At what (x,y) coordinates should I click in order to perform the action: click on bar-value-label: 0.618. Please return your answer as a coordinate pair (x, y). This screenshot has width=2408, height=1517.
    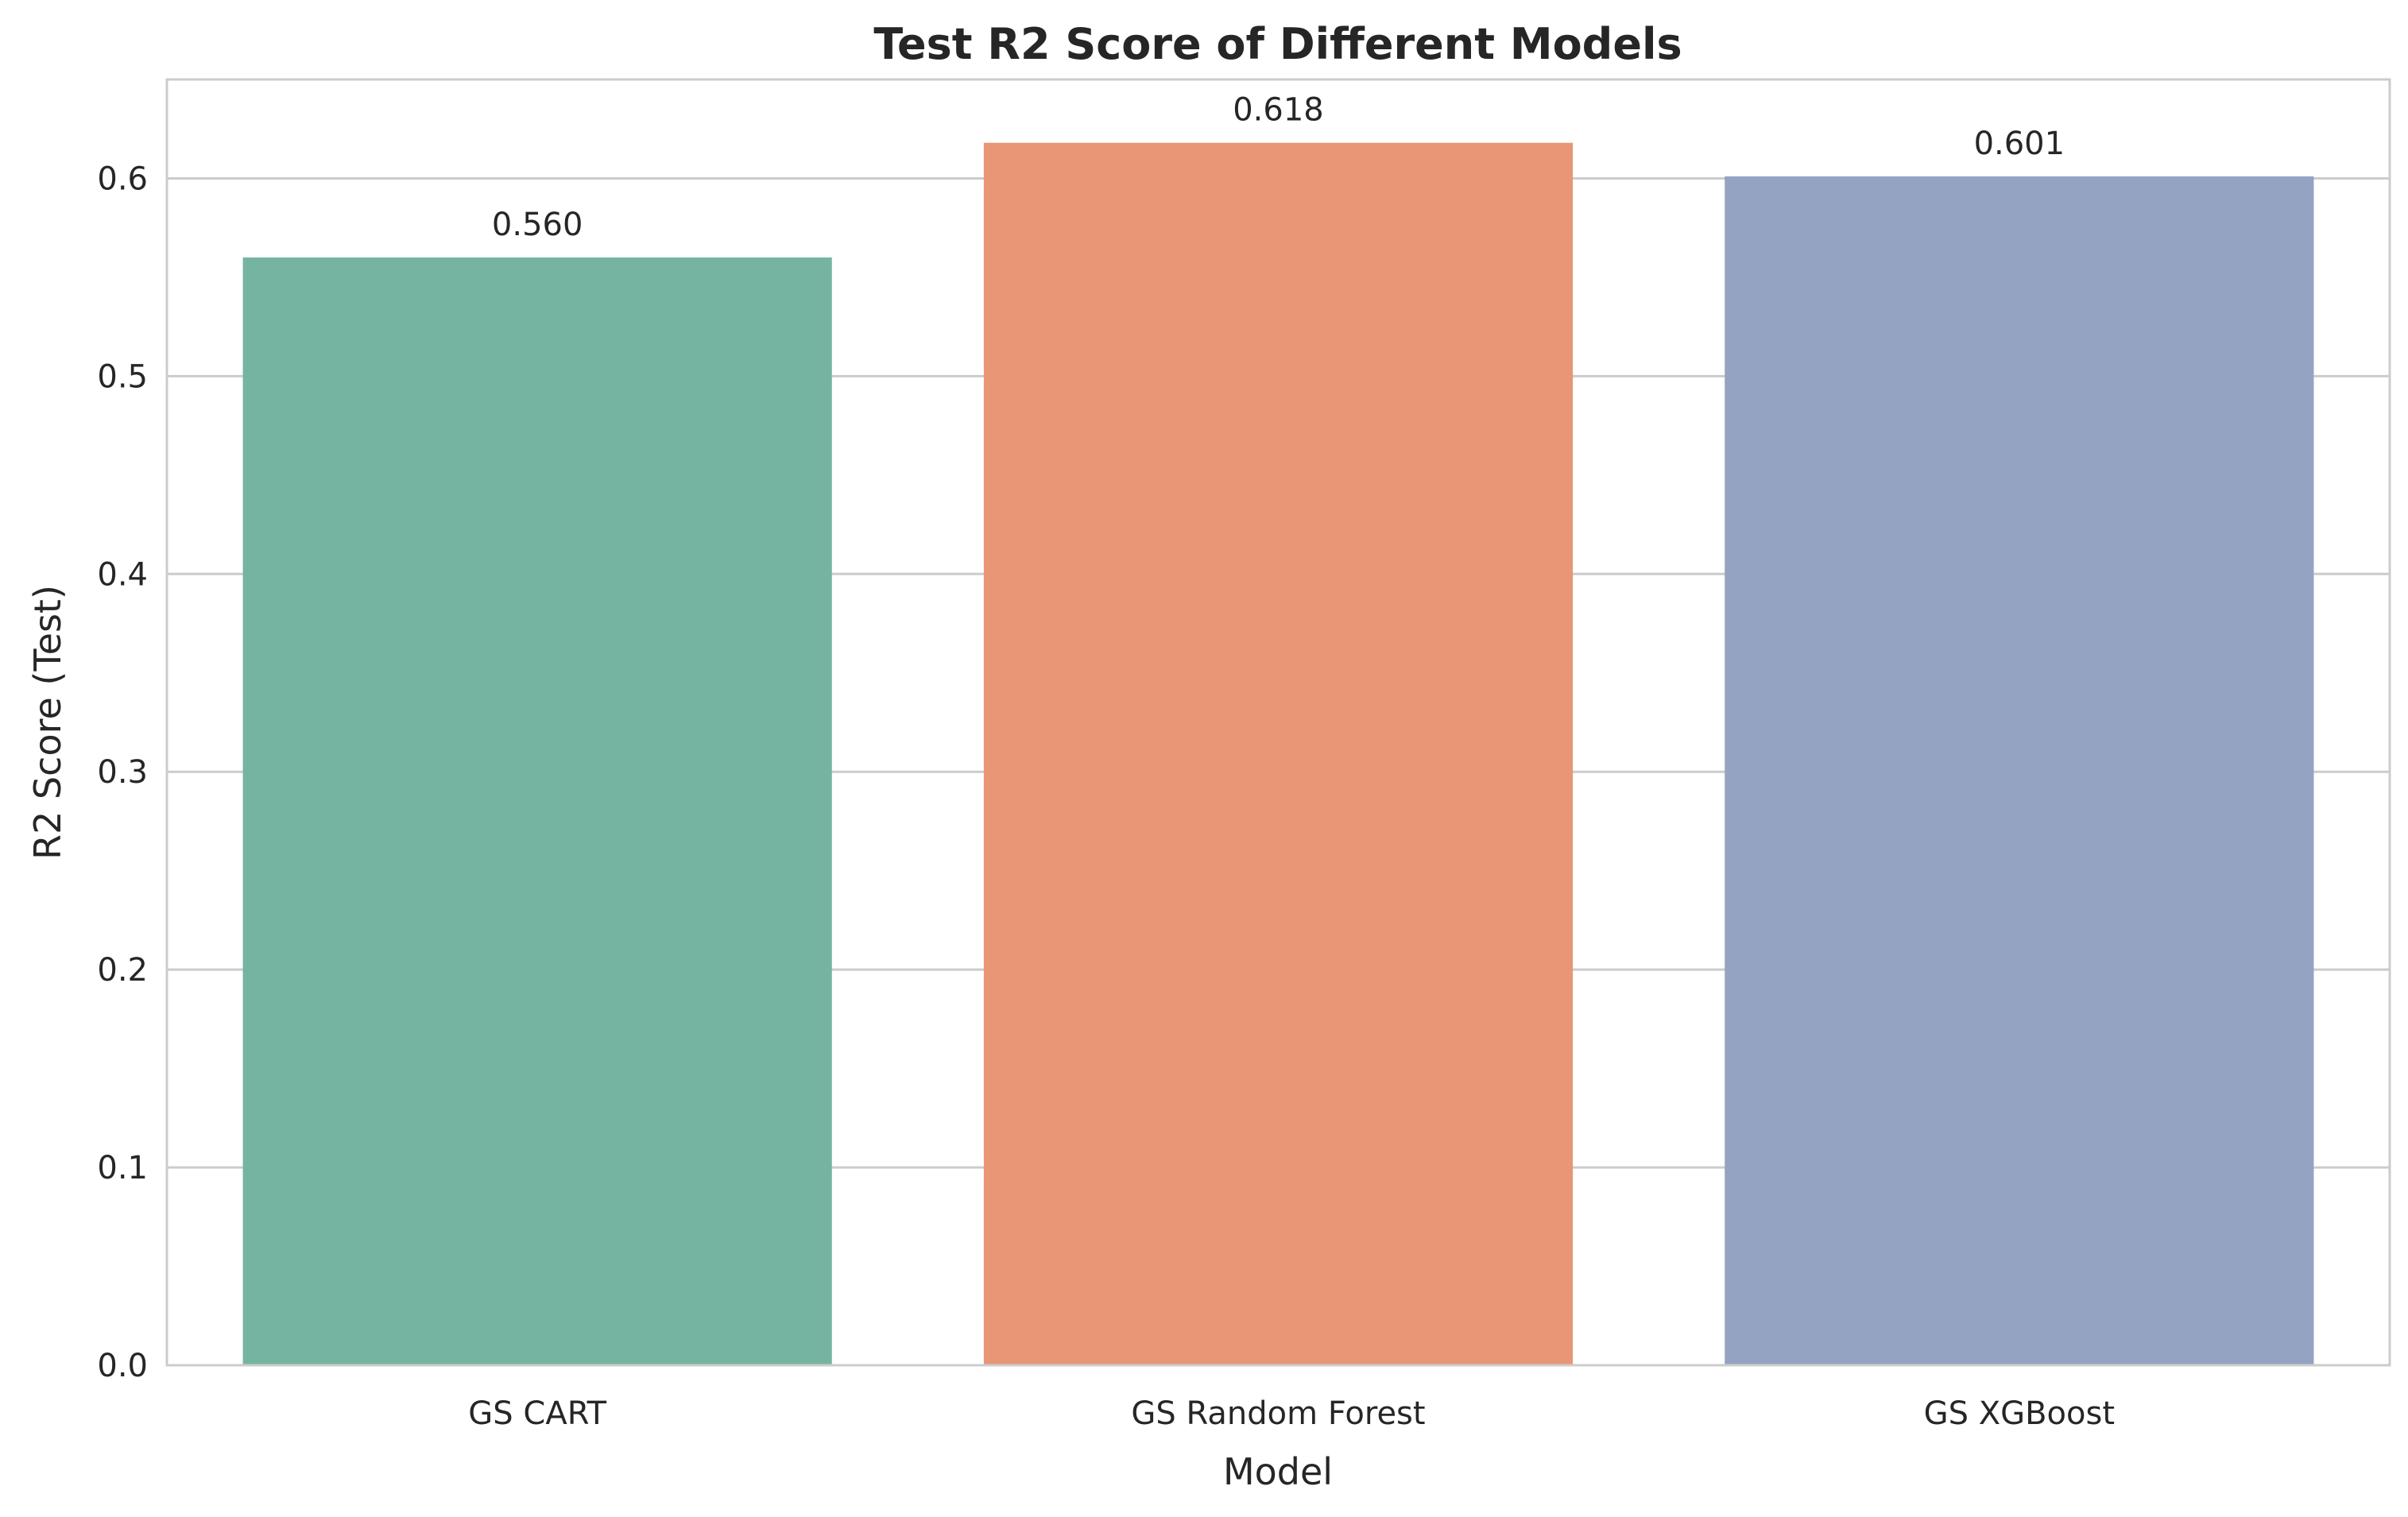
    Looking at the image, I should click on (1279, 110).